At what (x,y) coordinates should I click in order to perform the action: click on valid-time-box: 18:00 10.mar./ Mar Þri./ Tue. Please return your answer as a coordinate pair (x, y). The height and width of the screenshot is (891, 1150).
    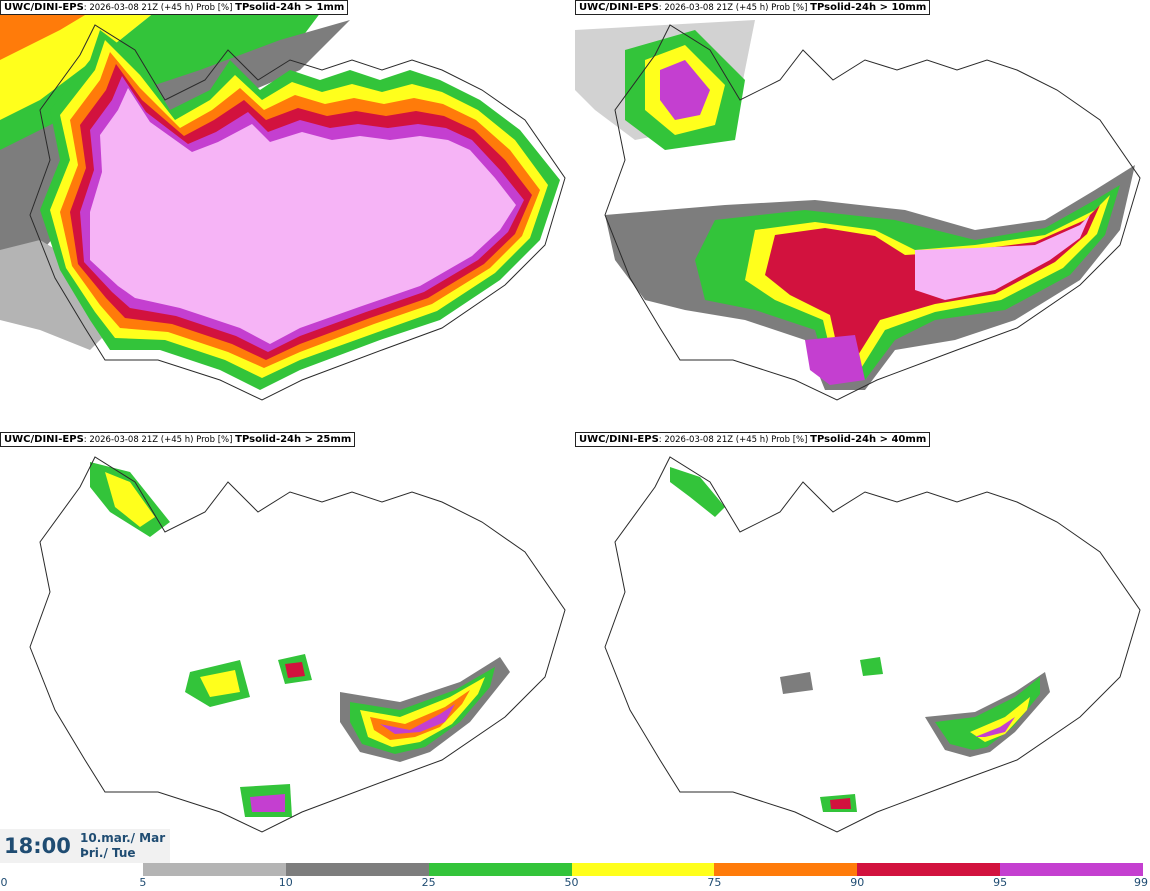
    Looking at the image, I should click on (85, 846).